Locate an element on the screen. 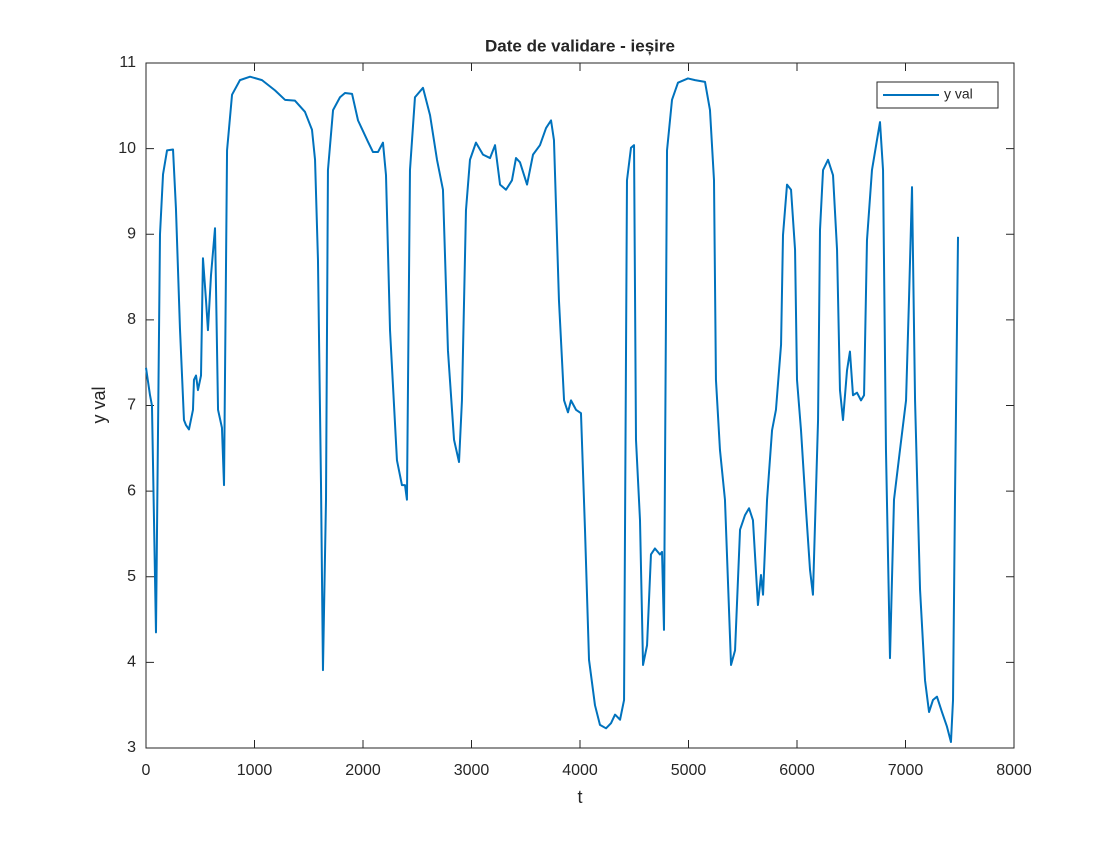 The height and width of the screenshot is (845, 1120). legend-label: y val is located at coordinates (958, 94).